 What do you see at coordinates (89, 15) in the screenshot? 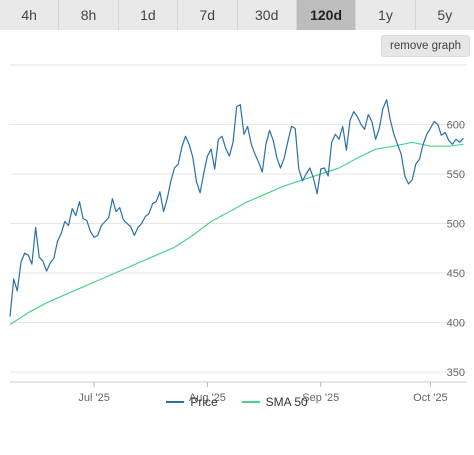
I see `tab-8h: 8h` at bounding box center [89, 15].